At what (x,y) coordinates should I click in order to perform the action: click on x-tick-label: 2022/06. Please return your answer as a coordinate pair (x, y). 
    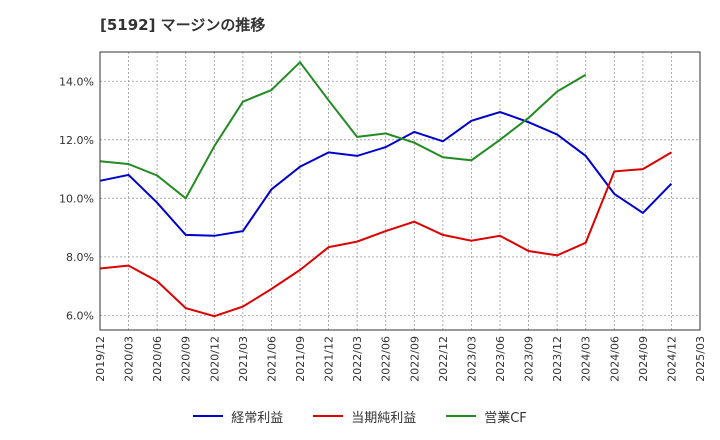
    Looking at the image, I should click on (386, 359).